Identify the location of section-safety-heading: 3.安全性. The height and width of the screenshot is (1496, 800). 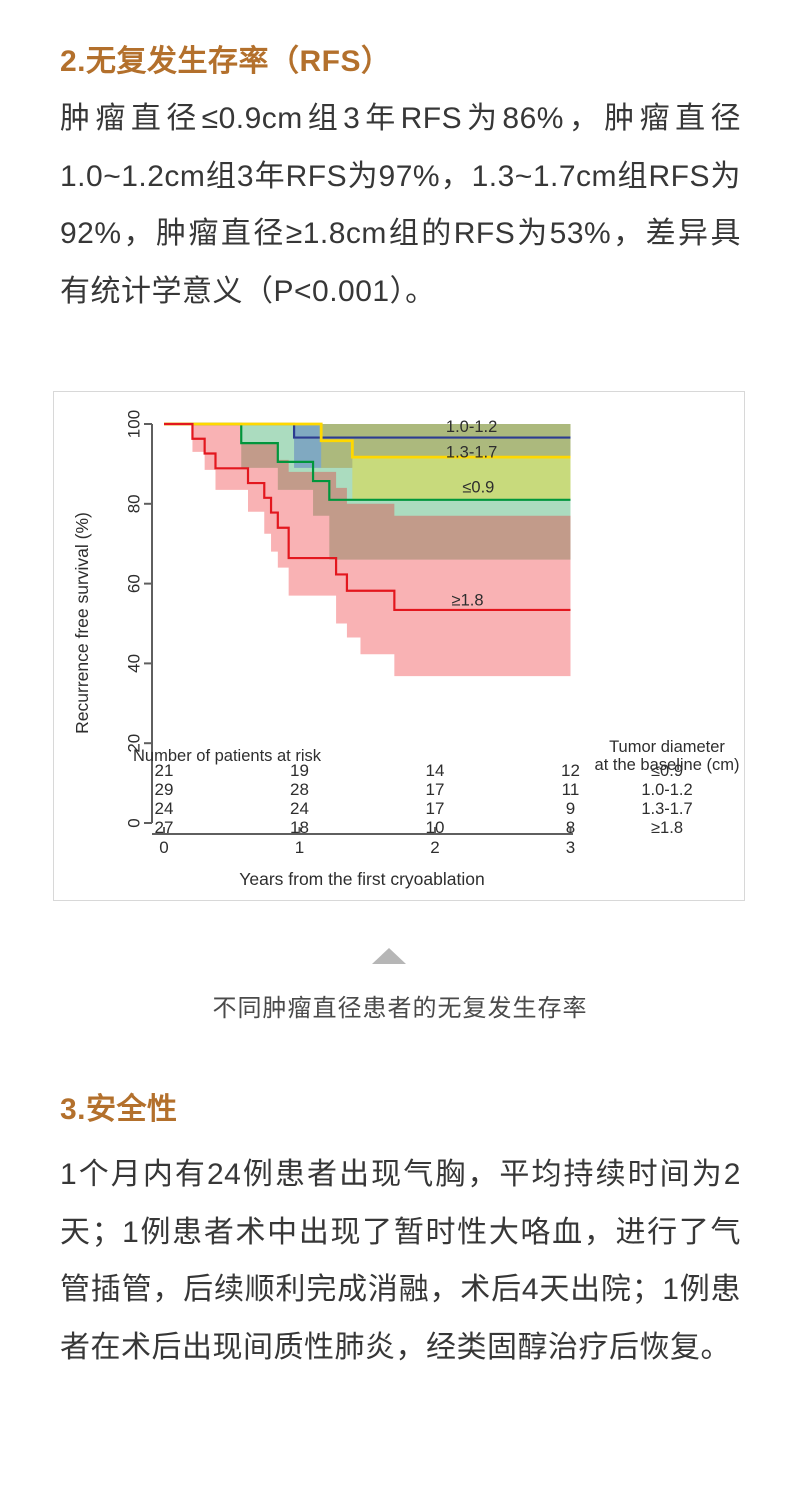
(119, 1109).